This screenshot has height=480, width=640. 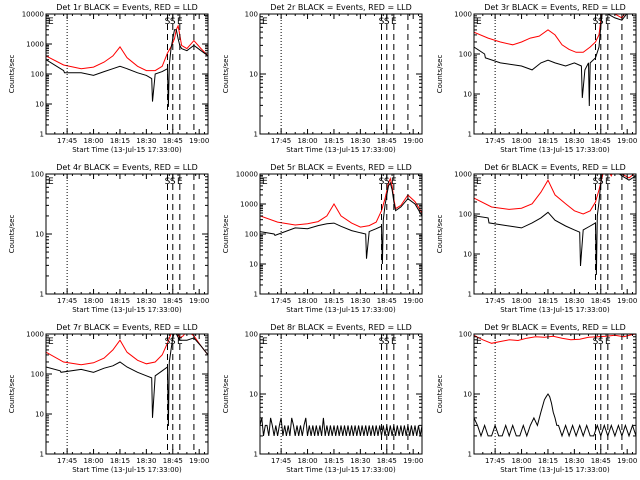 What do you see at coordinates (127, 7) in the screenshot?
I see `panel-title: Det 1r BLACK = Events, RED = LLD` at bounding box center [127, 7].